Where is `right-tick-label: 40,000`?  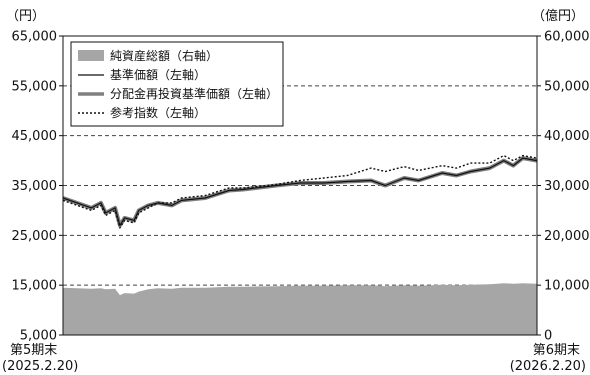
right-tick-label: 40,000 is located at coordinates (567, 136).